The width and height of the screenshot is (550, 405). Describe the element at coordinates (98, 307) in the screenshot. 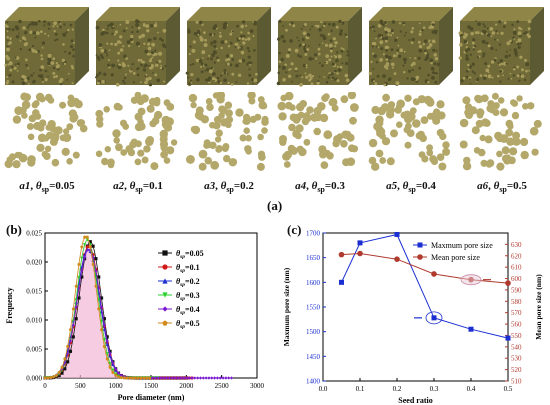

I see `series-area` at that location.